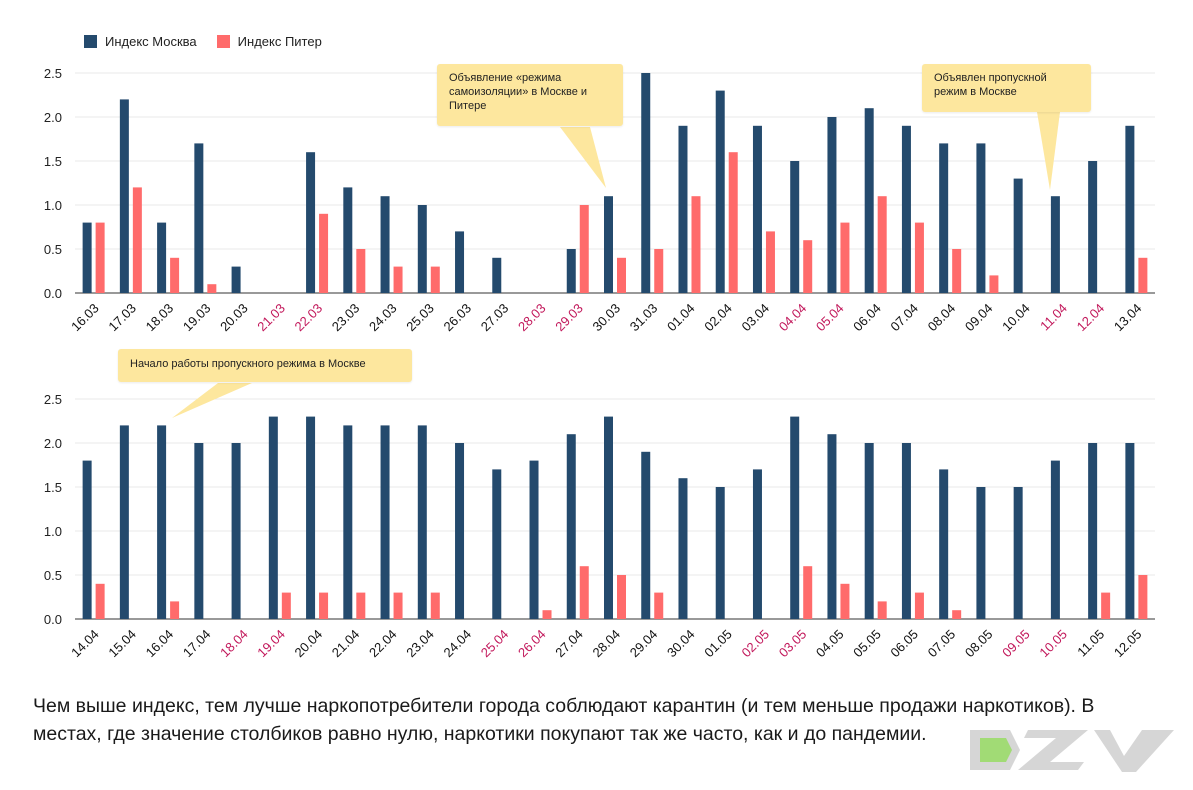 This screenshot has width=1193, height=790. What do you see at coordinates (607, 644) in the screenshot?
I see `x-tick-label: 28.04` at bounding box center [607, 644].